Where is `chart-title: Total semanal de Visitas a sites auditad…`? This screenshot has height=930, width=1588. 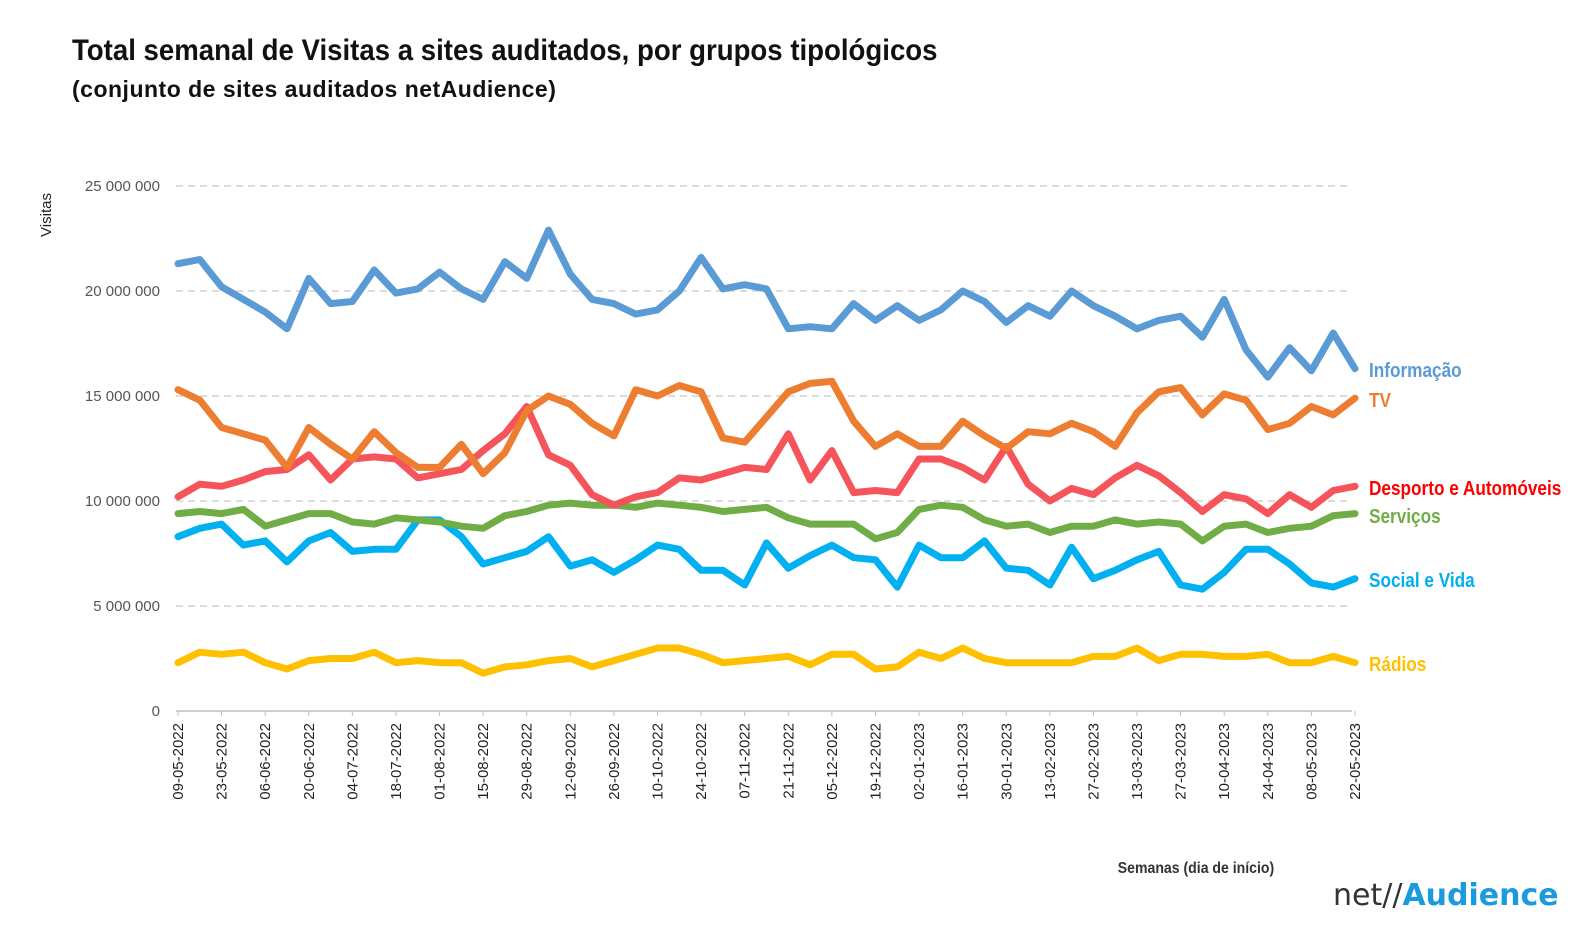
chart-title: Total semanal de Visitas a sites auditad… is located at coordinates (505, 50).